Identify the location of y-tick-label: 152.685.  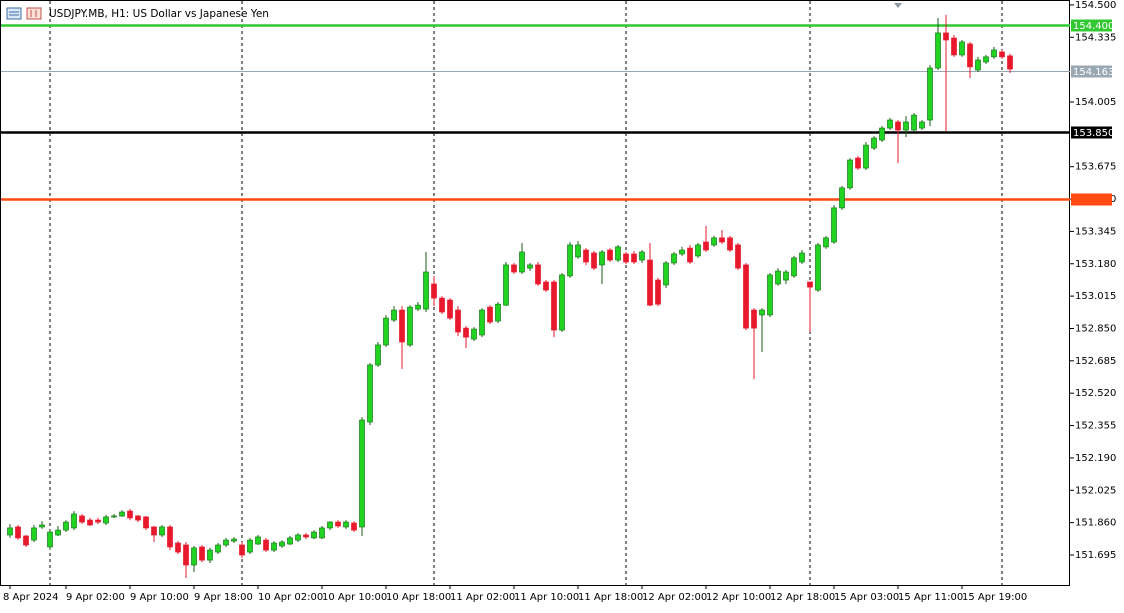
(1095, 361).